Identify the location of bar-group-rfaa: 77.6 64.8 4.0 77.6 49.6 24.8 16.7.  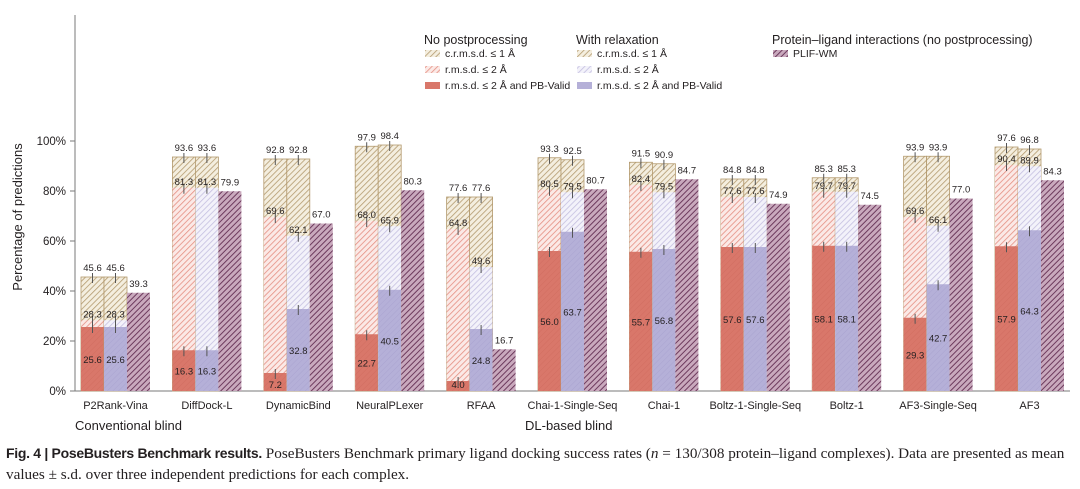
(481, 287).